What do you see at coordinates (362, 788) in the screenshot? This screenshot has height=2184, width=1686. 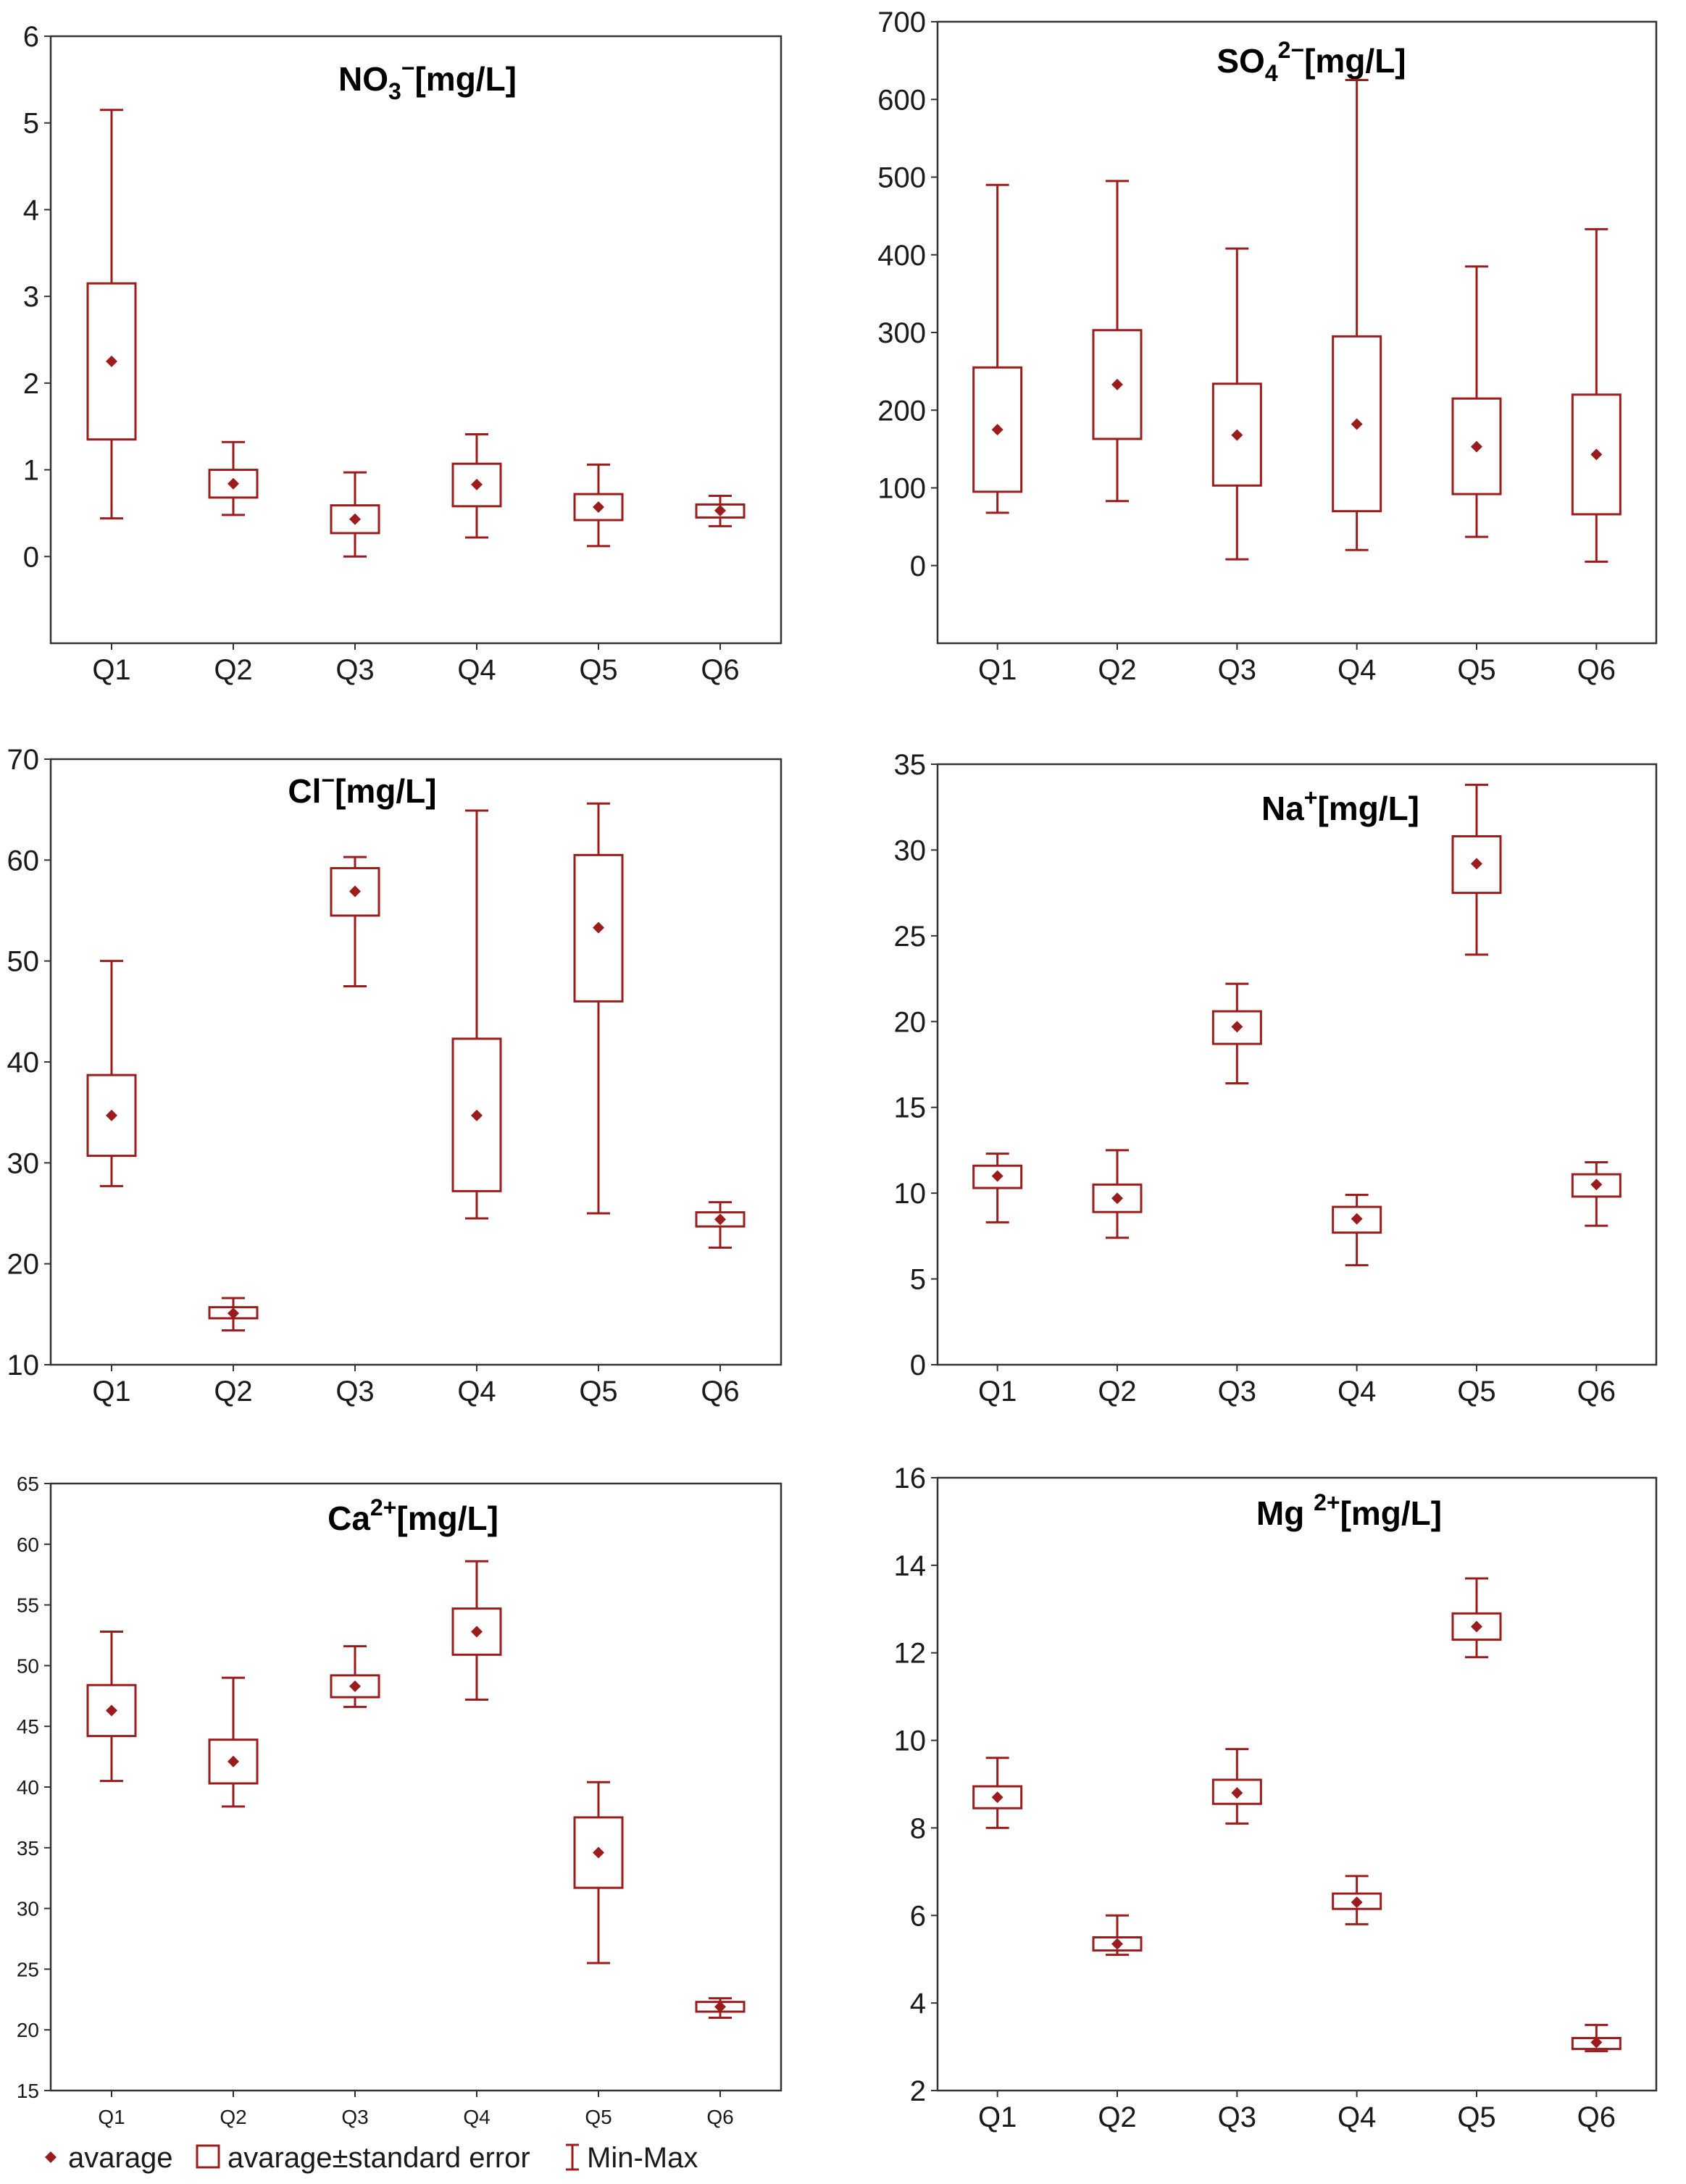 I see `chart-title: Cl−[mg/L]` at bounding box center [362, 788].